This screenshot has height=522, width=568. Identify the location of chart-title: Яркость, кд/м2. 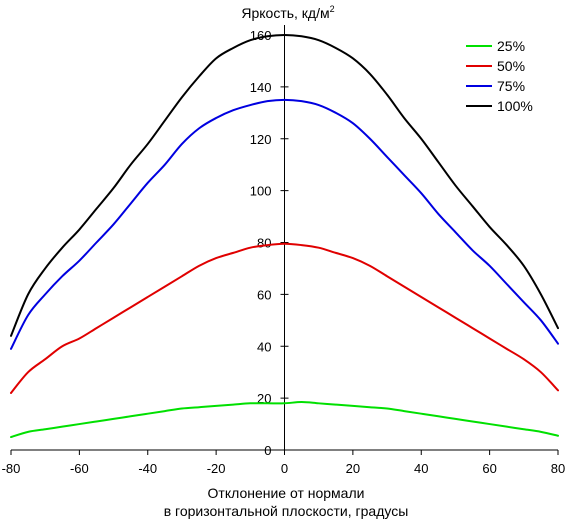
(287, 12).